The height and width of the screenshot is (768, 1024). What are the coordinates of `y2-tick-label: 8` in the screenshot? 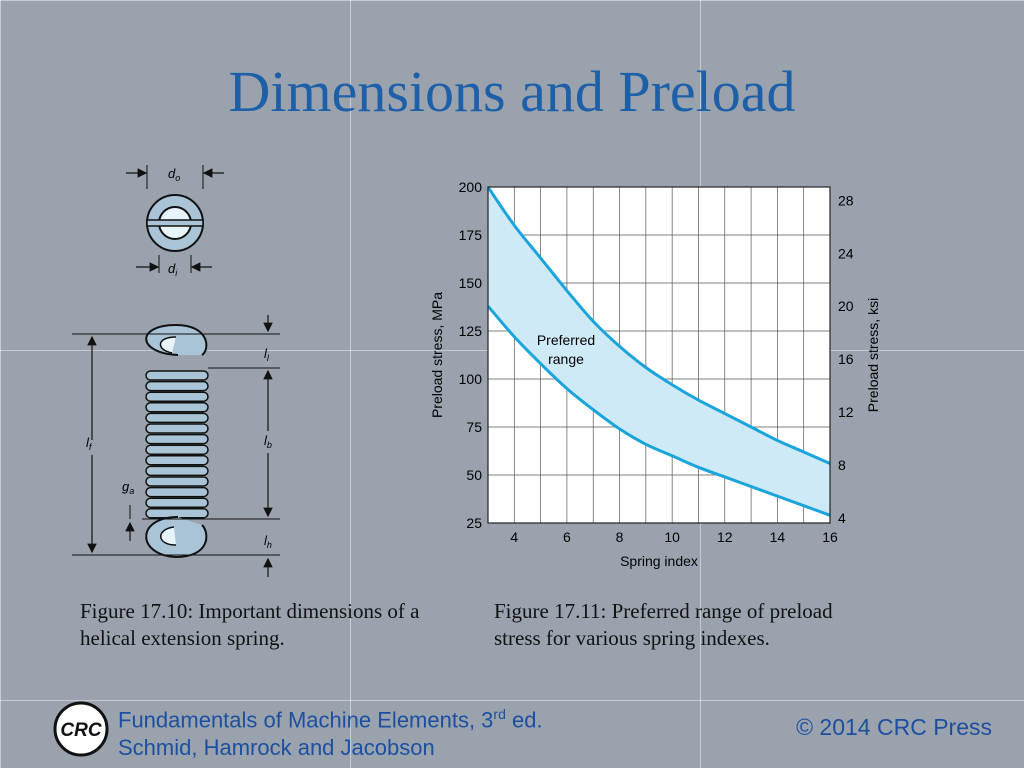 It's located at (842, 465).